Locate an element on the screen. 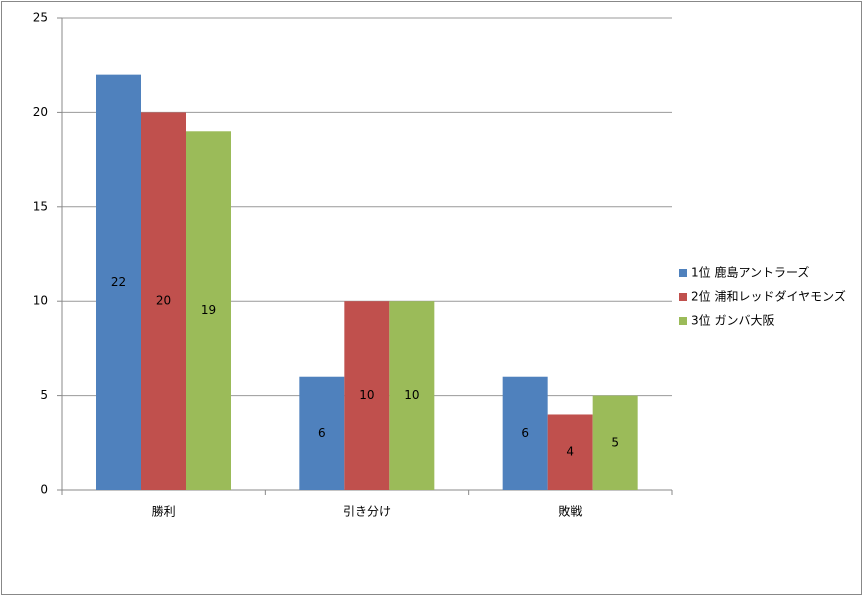 This screenshot has width=864, height=601. x-tick-label: 勝利 is located at coordinates (164, 511).